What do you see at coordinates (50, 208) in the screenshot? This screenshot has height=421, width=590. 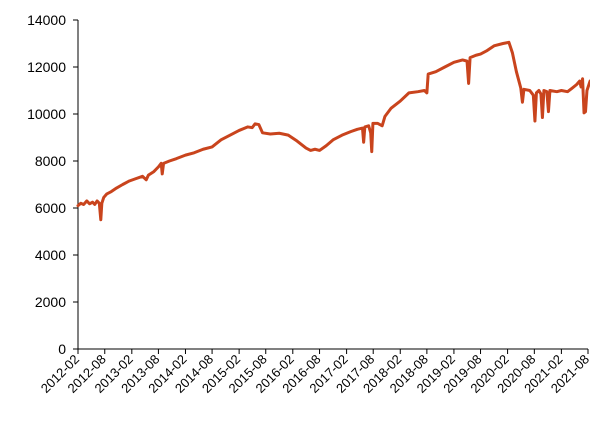 I see `y-tick-label: 6000` at bounding box center [50, 208].